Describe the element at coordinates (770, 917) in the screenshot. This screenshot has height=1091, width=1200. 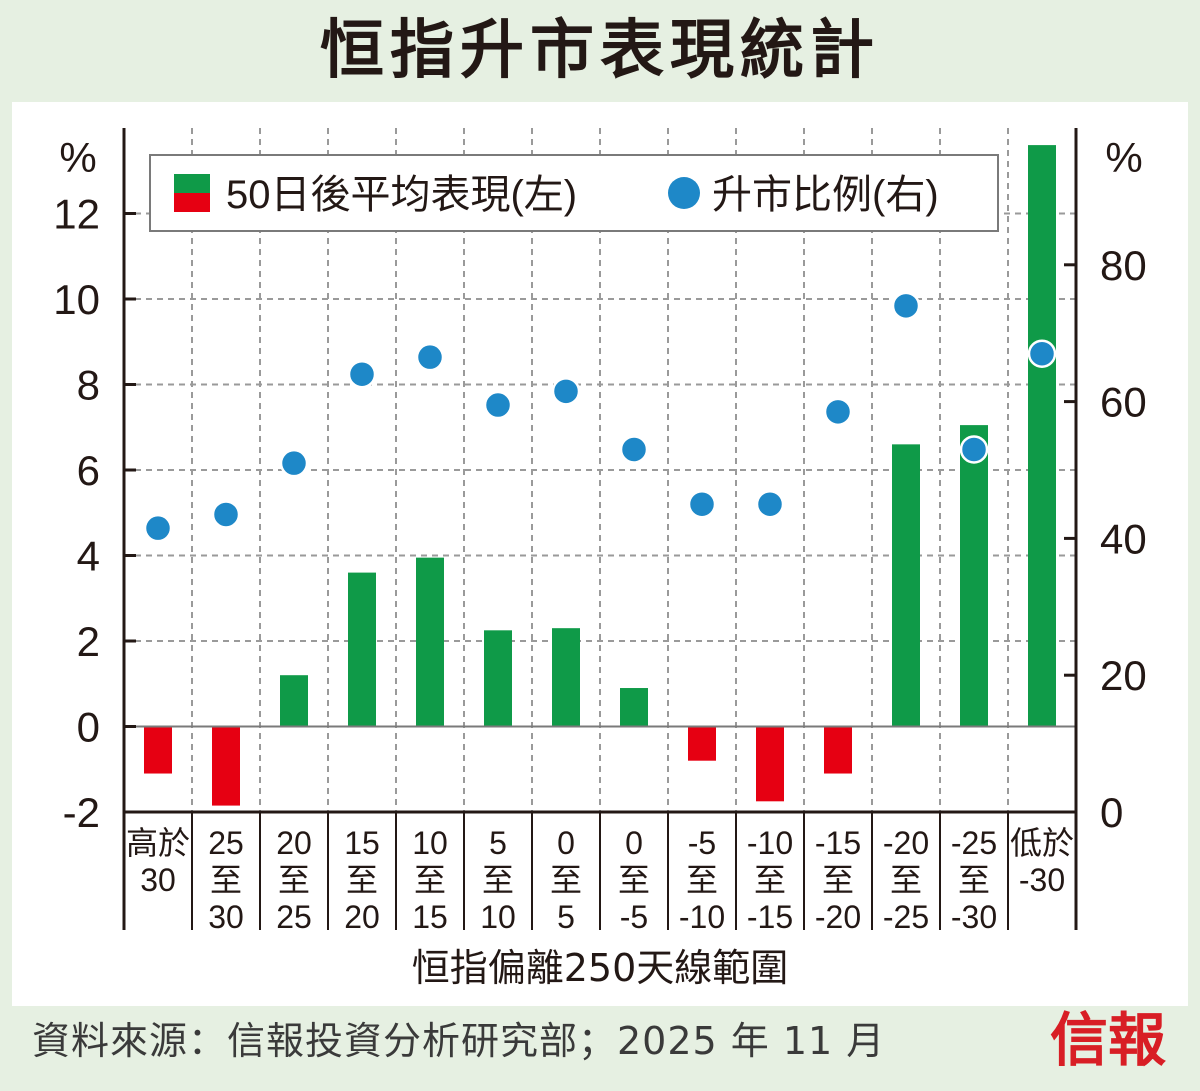
I see `category-label-9-2: -15` at that location.